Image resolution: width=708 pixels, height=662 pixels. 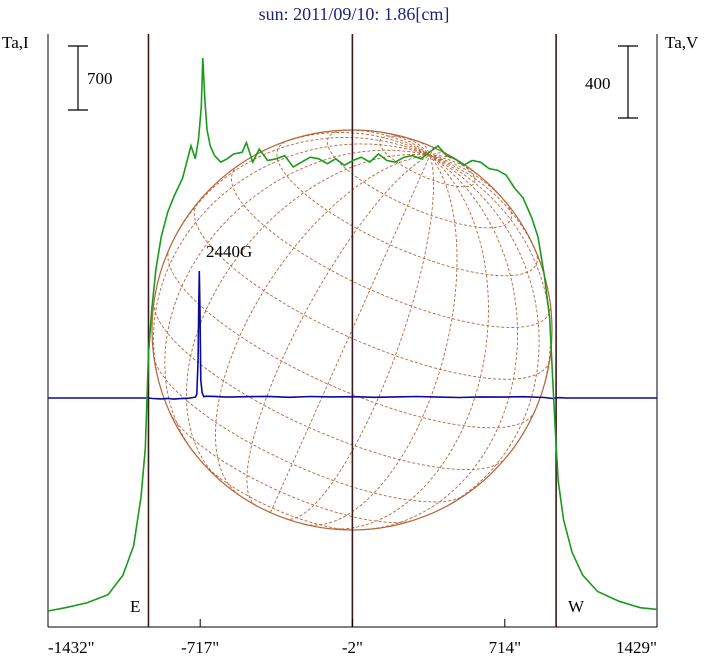 What do you see at coordinates (598, 83) in the screenshot?
I see `right-scale-label: 400` at bounding box center [598, 83].